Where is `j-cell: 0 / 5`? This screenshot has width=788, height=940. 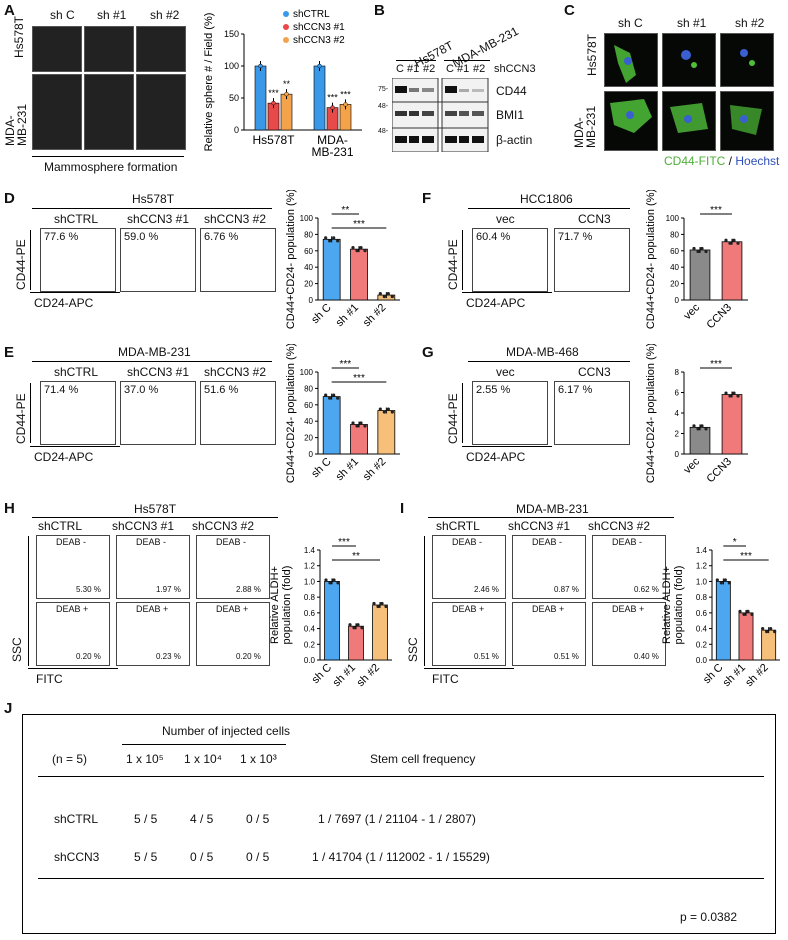 j-cell: 0 / 5 is located at coordinates (258, 857).